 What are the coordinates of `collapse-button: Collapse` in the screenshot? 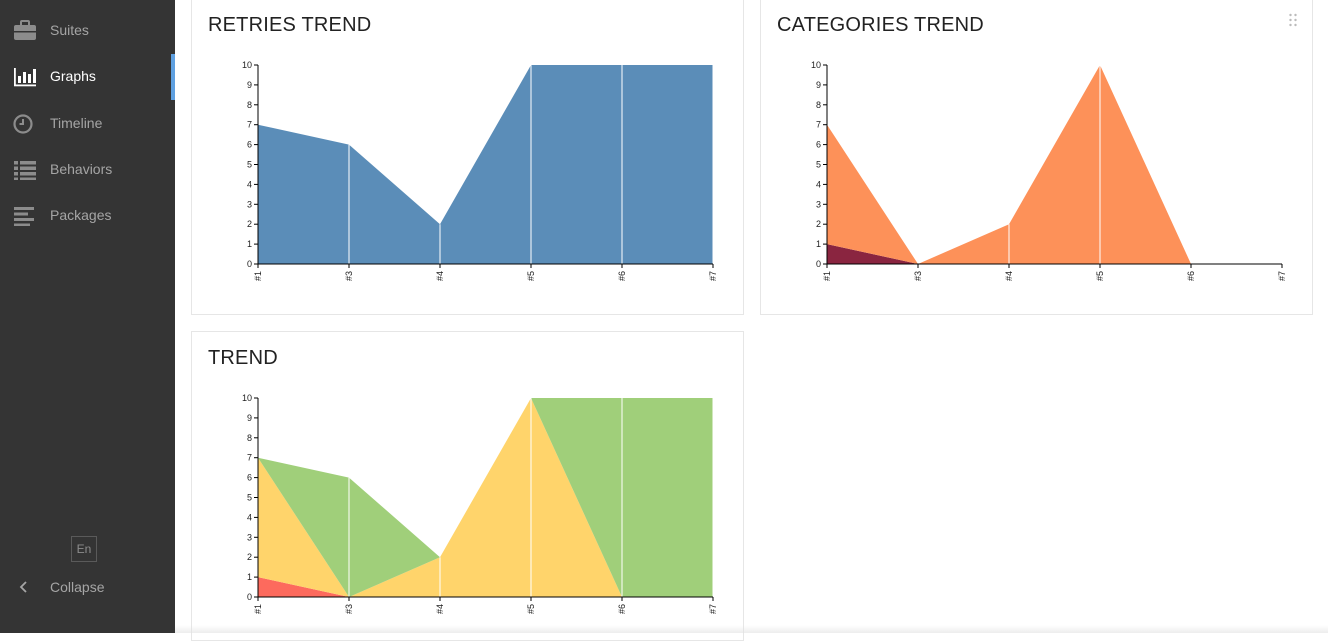 It's located at (87, 588).